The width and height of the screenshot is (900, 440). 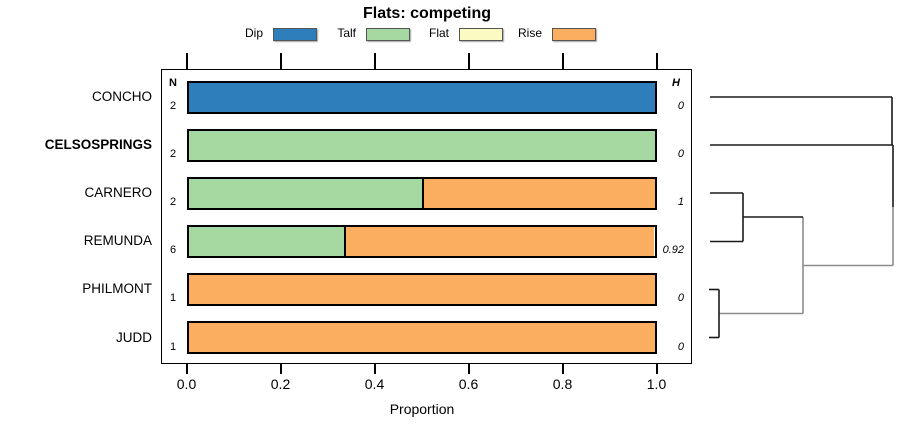 I want to click on h-value: 1, so click(x=680, y=202).